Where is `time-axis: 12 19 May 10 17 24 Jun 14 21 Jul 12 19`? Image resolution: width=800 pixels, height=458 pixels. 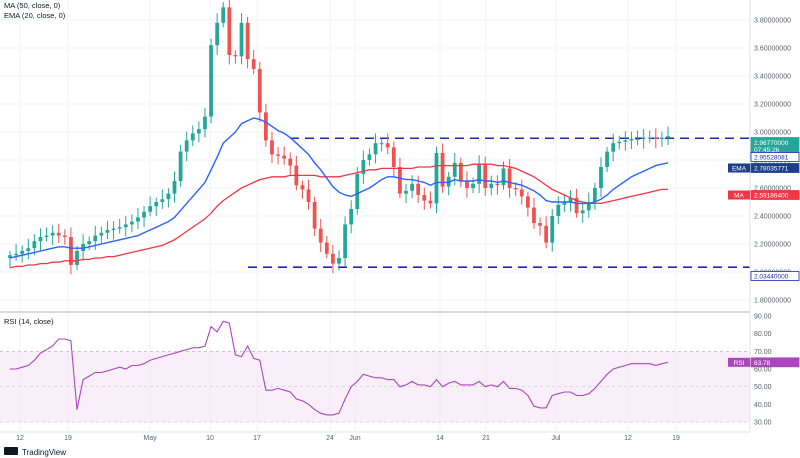
time-axis: 12 19 May 10 17 24 Jun 14 21 Jul 12 19 is located at coordinates (348, 438).